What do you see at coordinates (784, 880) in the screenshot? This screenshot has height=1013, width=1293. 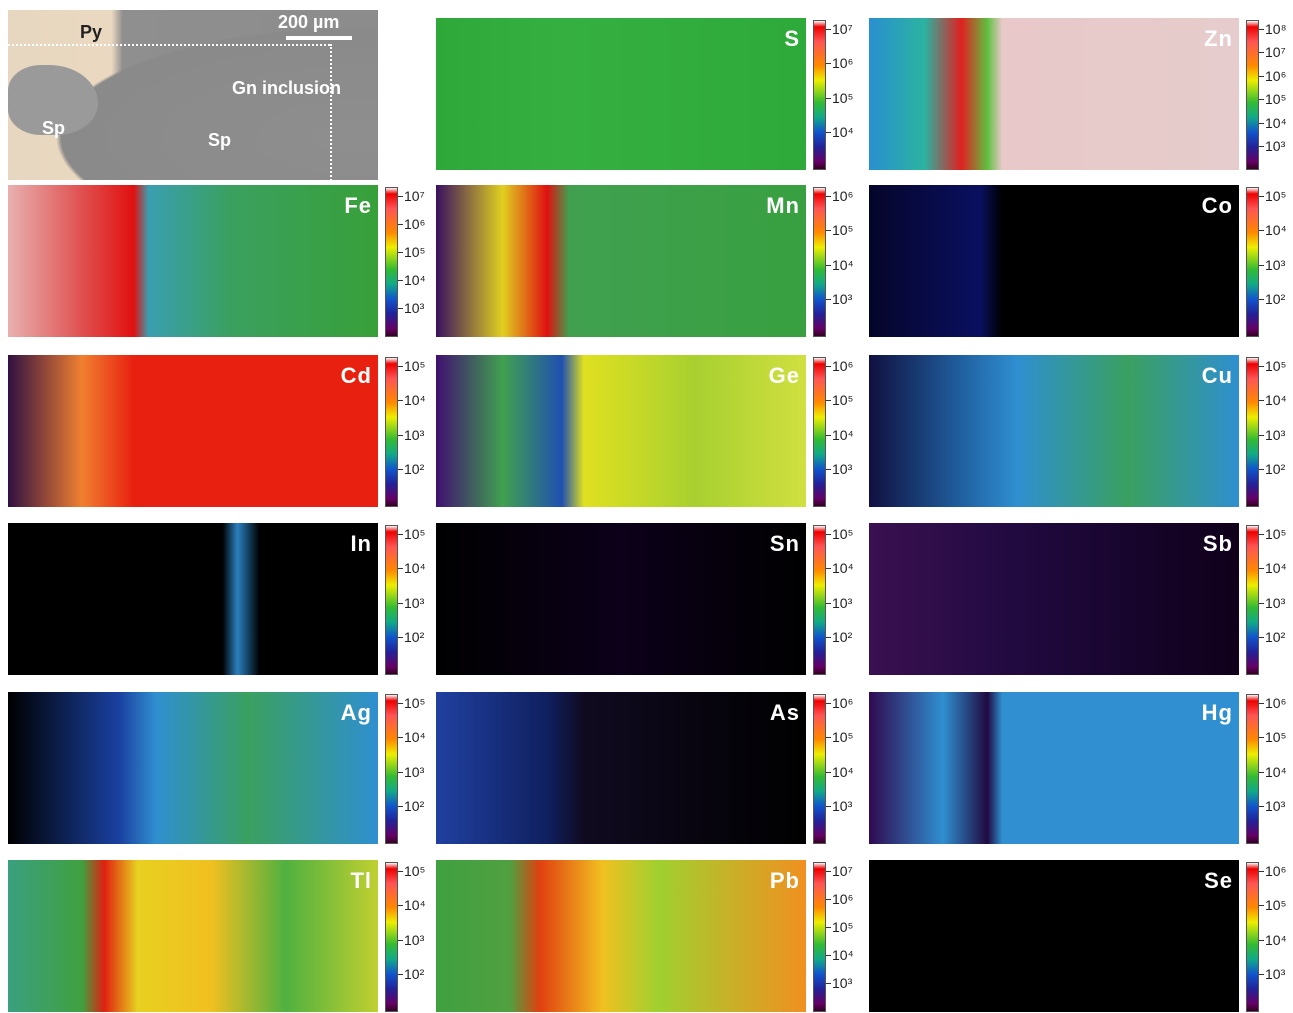 I see `element-label: Pb` at bounding box center [784, 880].